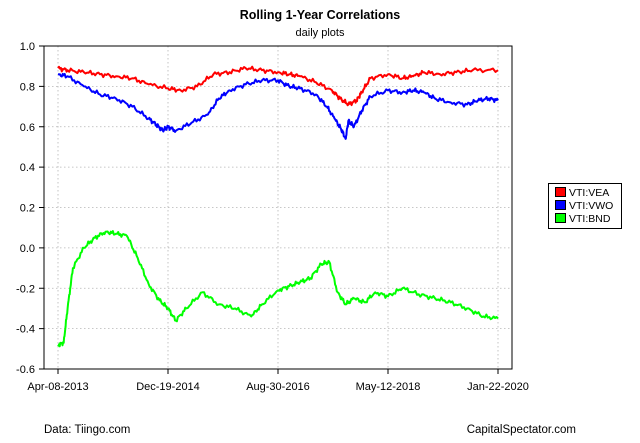  Describe the element at coordinates (57, 387) in the screenshot. I see `x-tick-label: Apr-08-2013` at that location.